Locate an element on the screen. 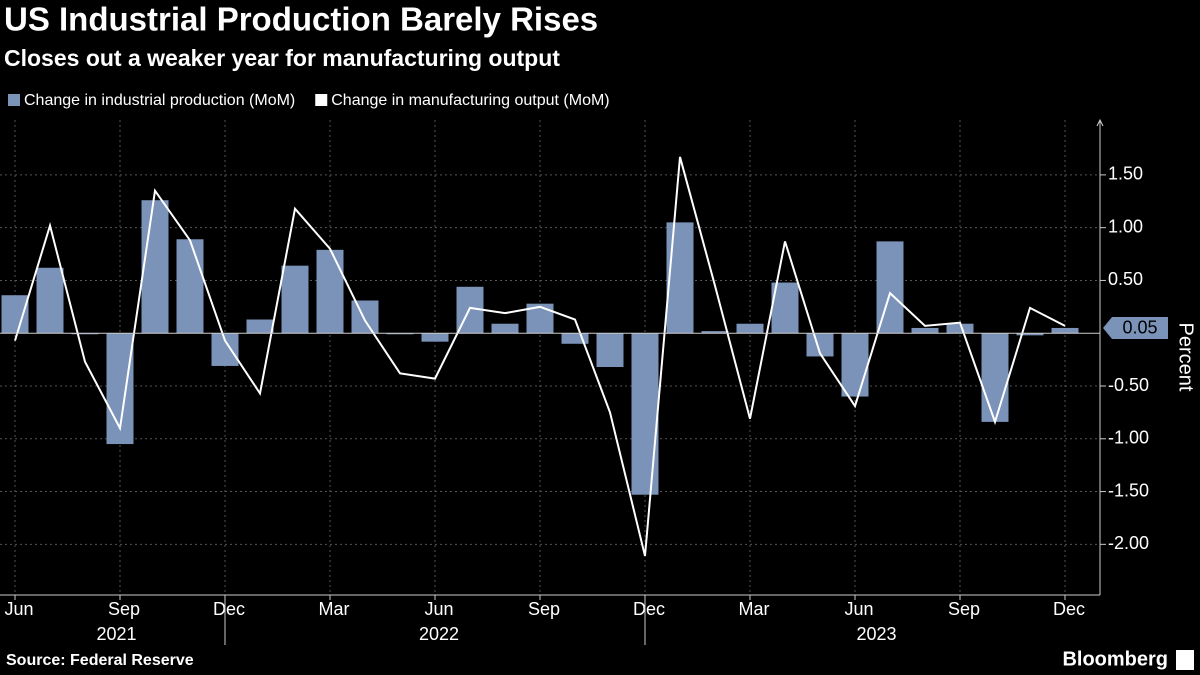  year-label: 2022 is located at coordinates (439, 634).